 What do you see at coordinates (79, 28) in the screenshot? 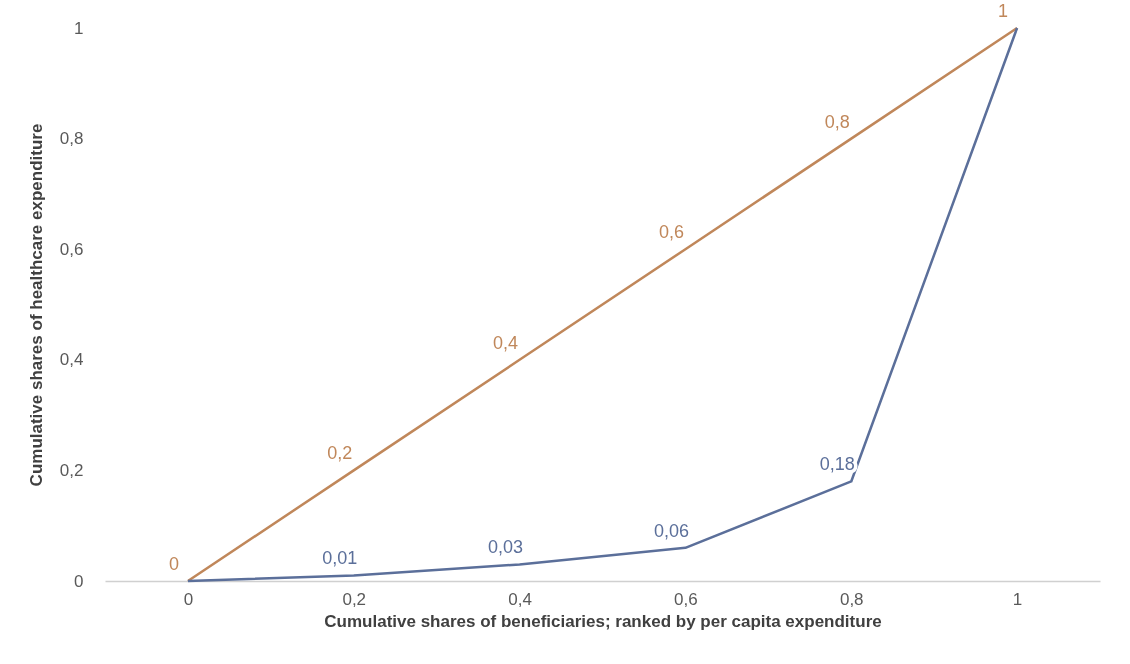
I see `y-tick-label: 1` at bounding box center [79, 28].